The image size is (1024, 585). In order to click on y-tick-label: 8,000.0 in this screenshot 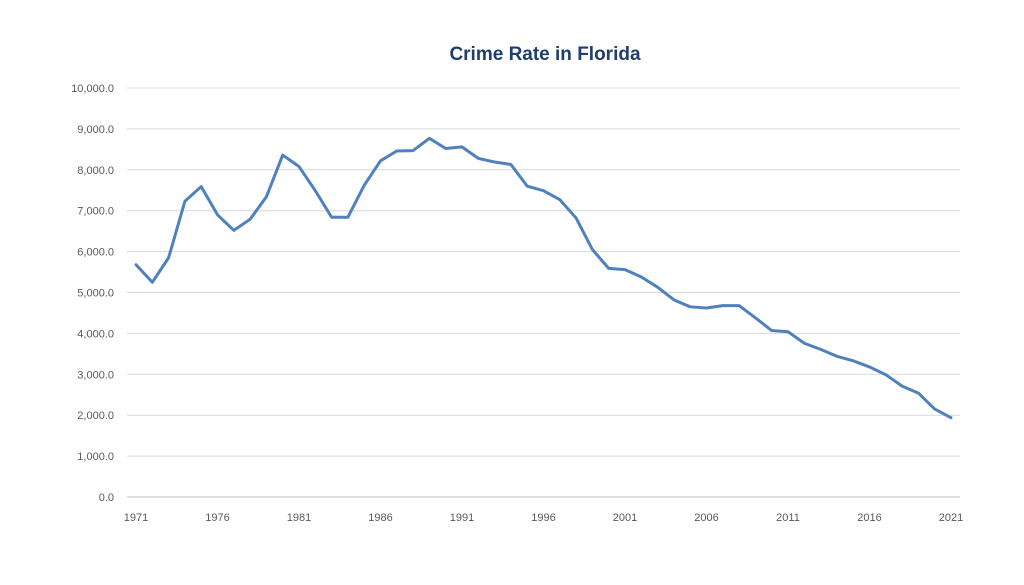, I will do `click(95, 171)`.